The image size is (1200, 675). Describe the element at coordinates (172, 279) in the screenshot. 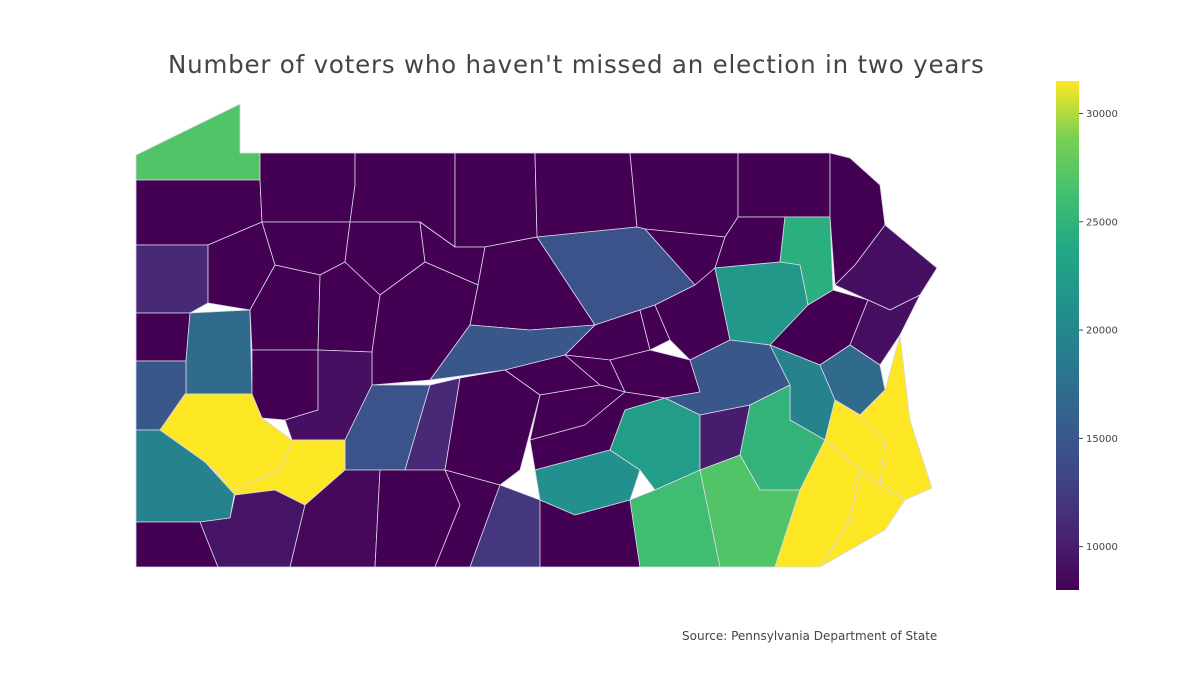

I see `county-mercer` at that location.